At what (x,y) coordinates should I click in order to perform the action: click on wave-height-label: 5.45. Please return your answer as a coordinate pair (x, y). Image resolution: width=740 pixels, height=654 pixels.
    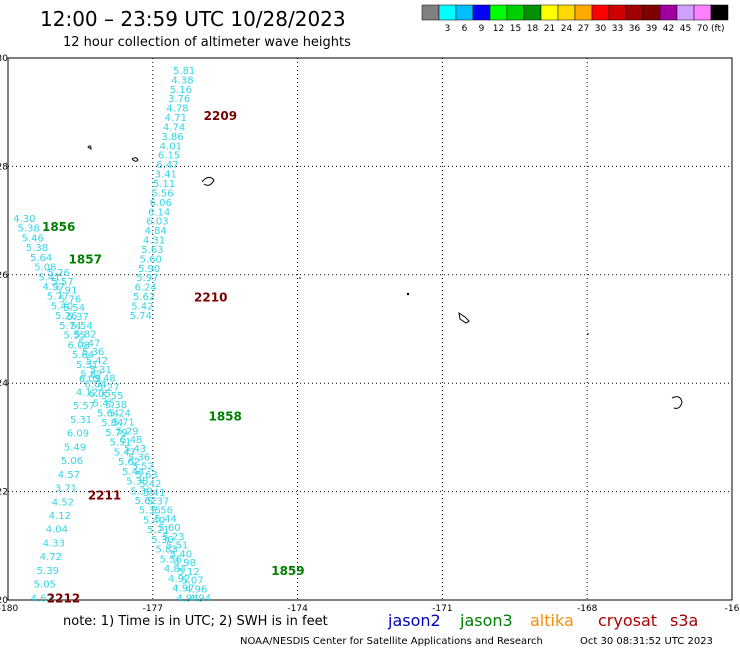
    Looking at the image, I should click on (104, 404).